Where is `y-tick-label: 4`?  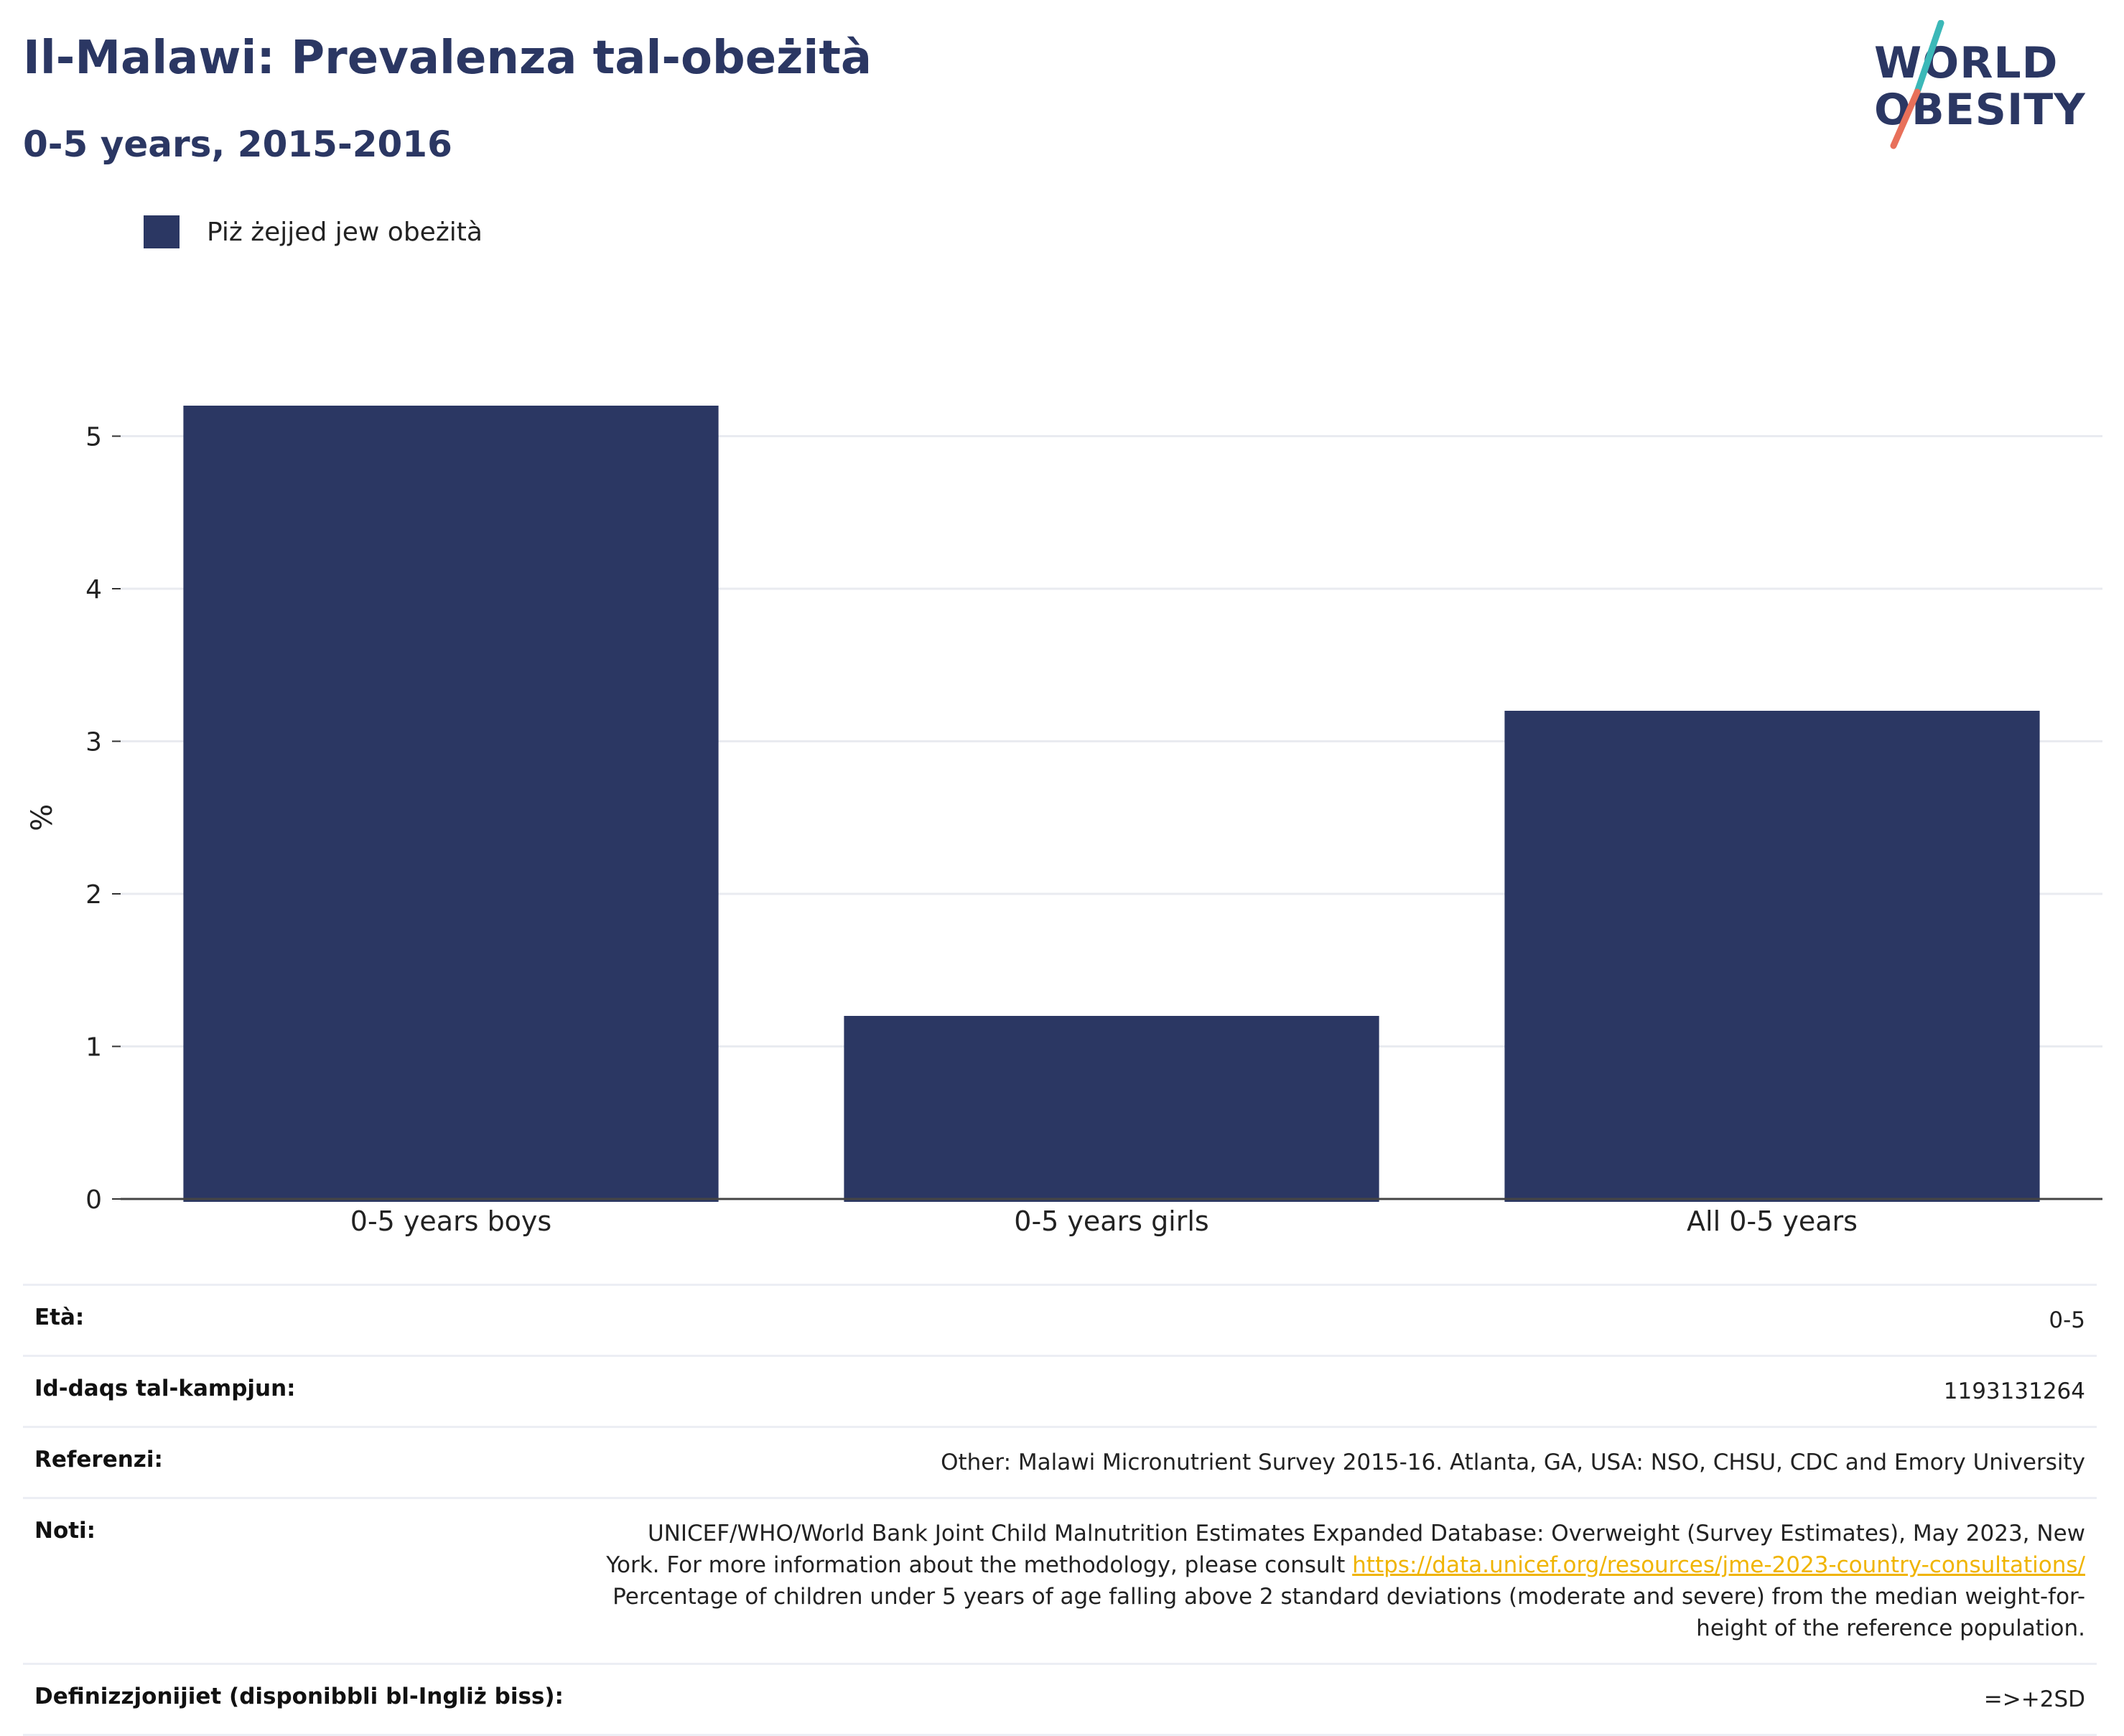 y-tick-label: 4 is located at coordinates (94, 590).